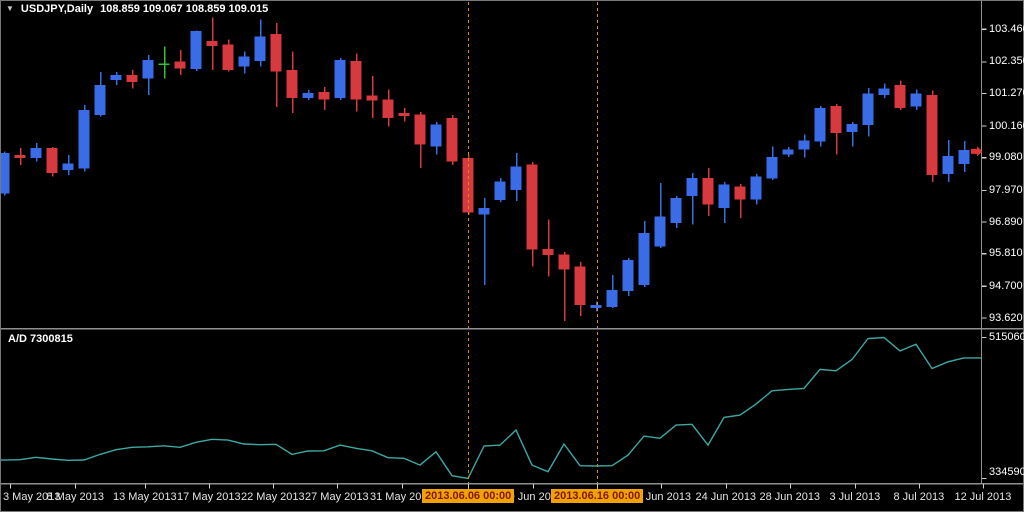  Describe the element at coordinates (726, 497) in the screenshot. I see `date-label: 24 Jun 2013` at that location.